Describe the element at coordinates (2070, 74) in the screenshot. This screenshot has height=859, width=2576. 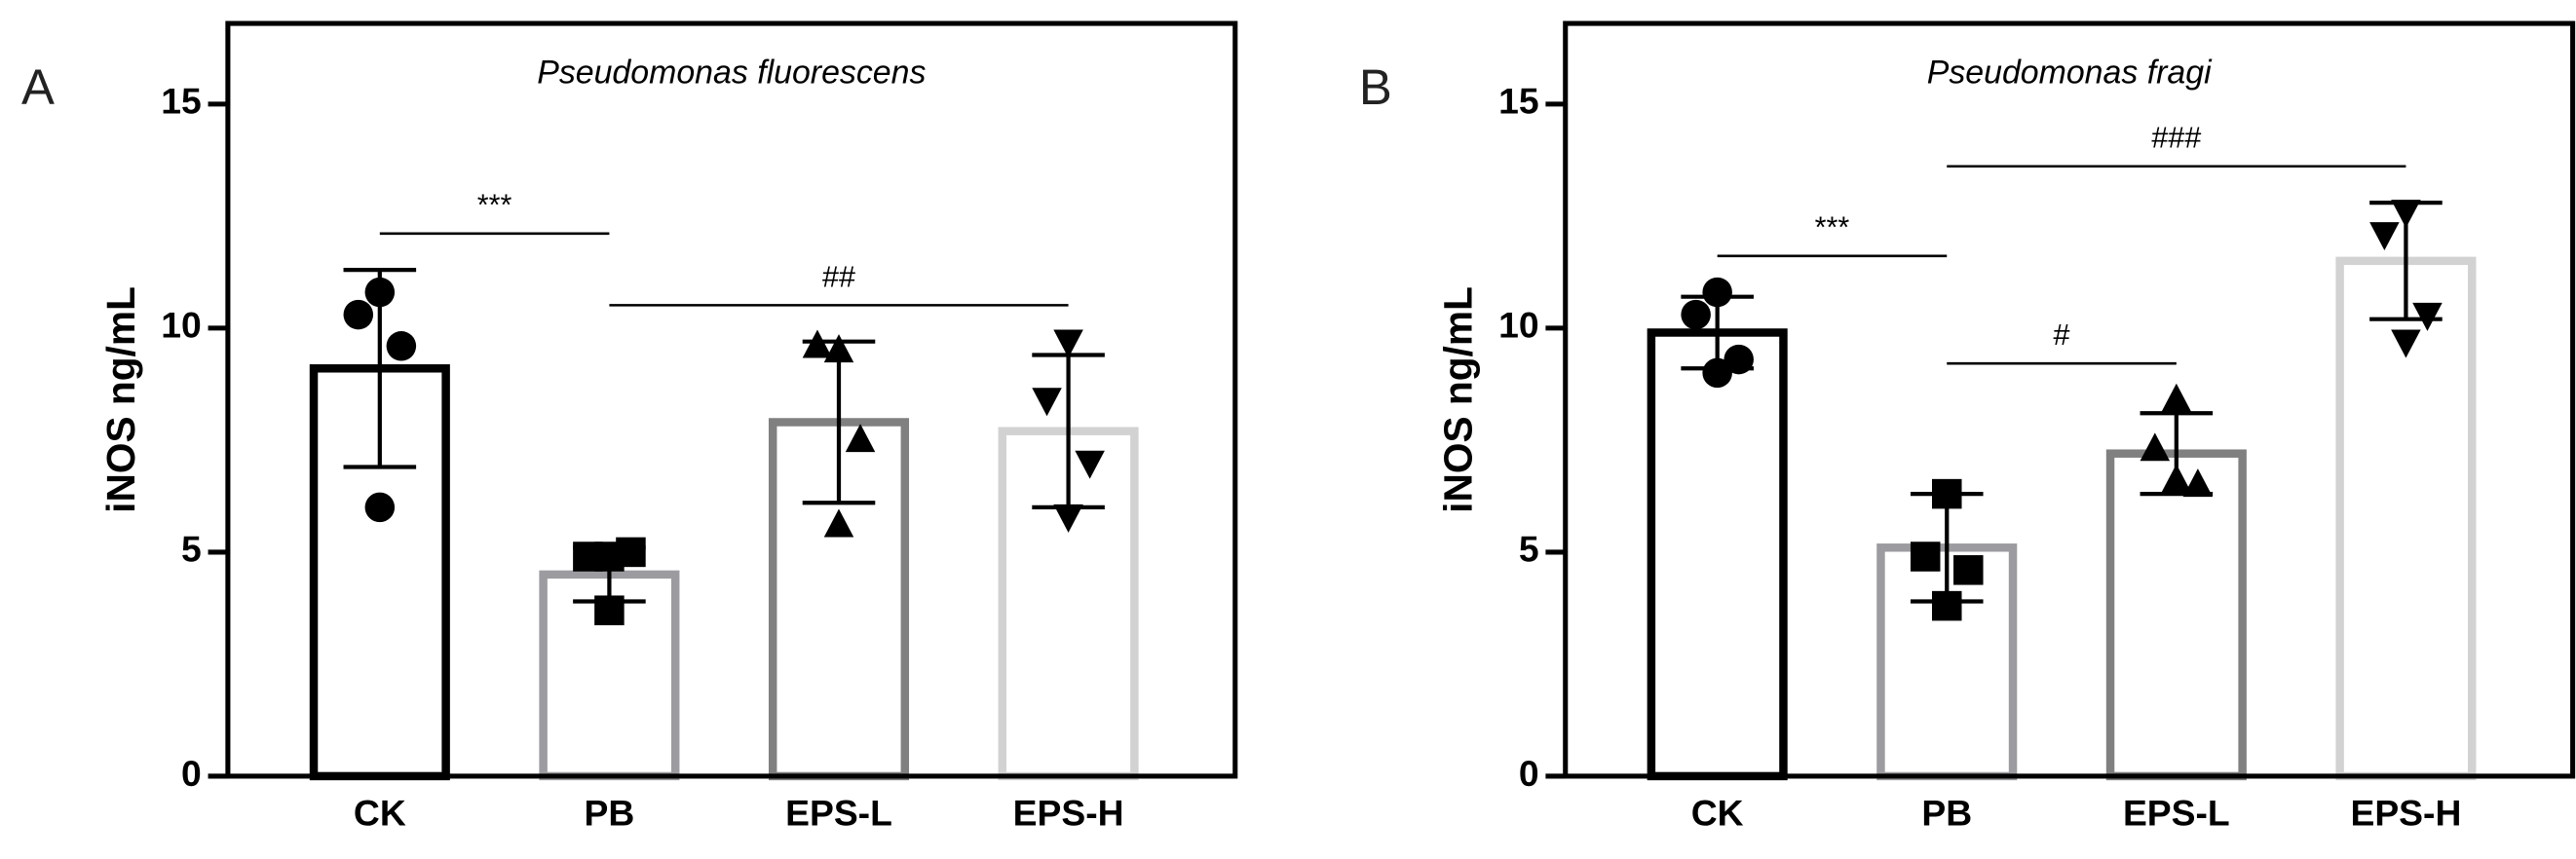
I see `chart-title: Pseudomonas fragi` at that location.